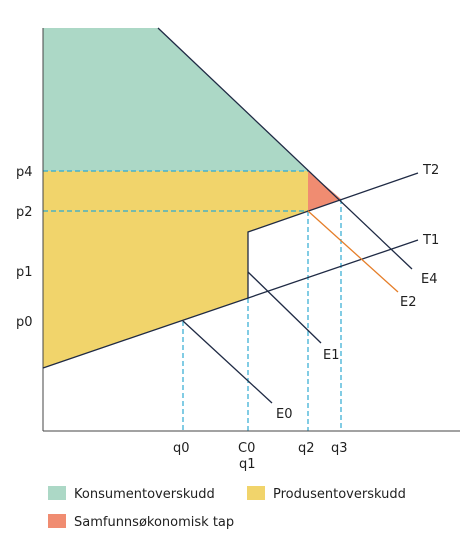 The width and height of the screenshot is (460, 546). Describe the element at coordinates (339, 448) in the screenshot. I see `x-label-q3: q3` at that location.